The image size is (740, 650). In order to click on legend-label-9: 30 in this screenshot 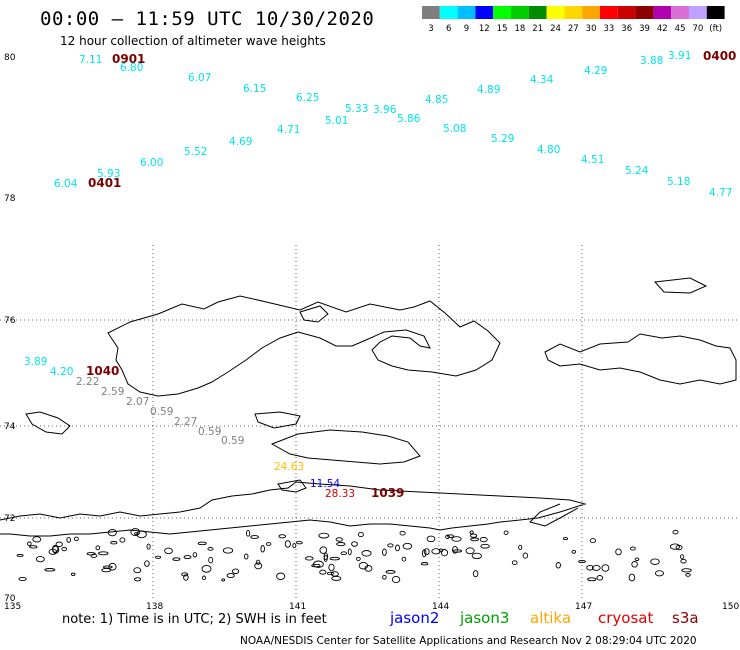, I will do `click(591, 29)`.